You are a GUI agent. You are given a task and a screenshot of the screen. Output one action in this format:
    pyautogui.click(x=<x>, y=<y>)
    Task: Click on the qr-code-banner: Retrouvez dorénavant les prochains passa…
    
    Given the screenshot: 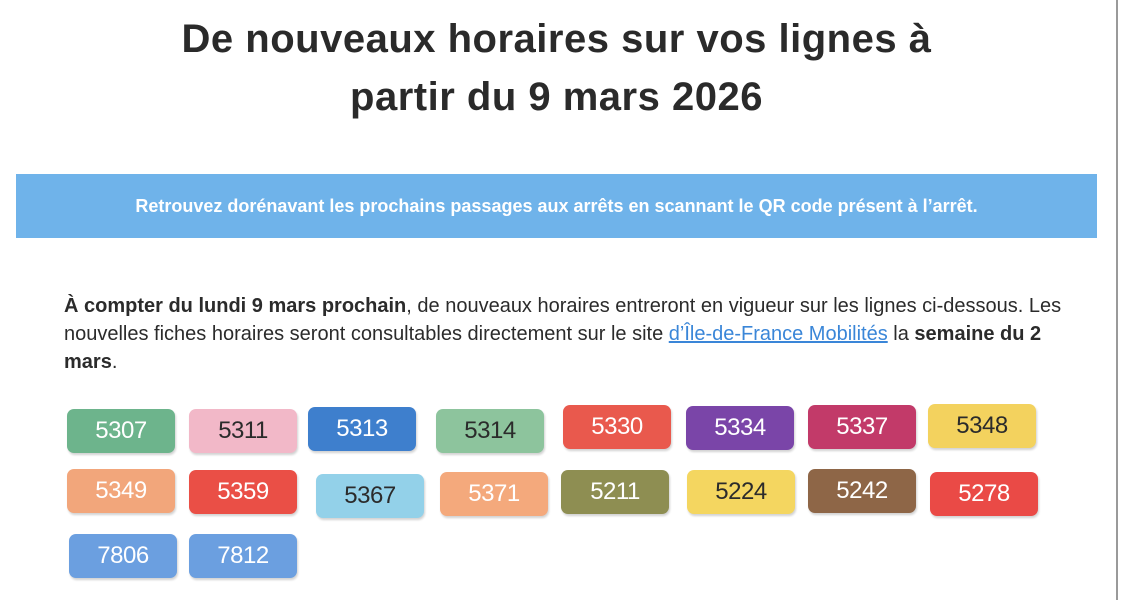 What is the action you would take?
    pyautogui.click(x=556, y=206)
    